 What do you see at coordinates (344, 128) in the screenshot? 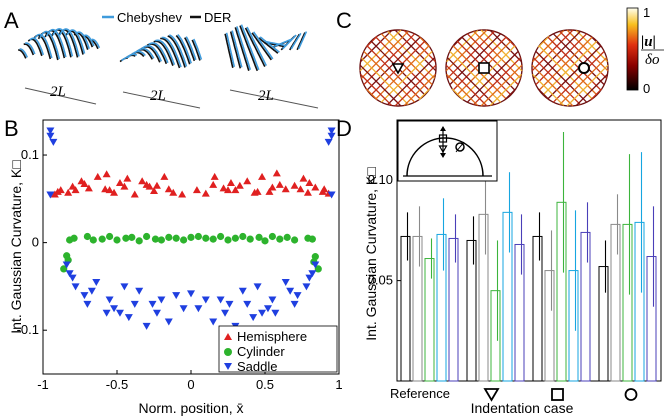
I see `panel-label-d: D` at bounding box center [344, 128].